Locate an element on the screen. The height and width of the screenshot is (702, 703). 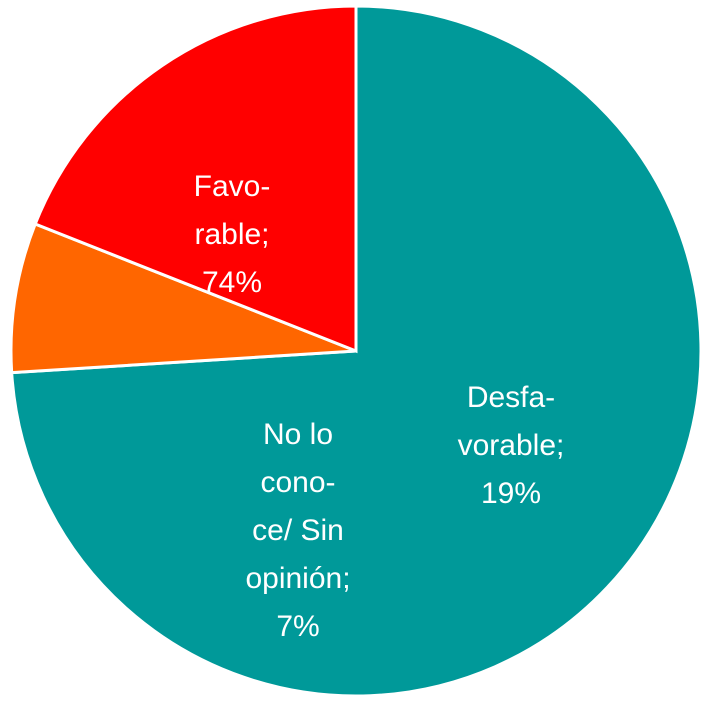
pie-label-desfavorable: Desfa-vorable; 19% is located at coordinates (511, 445).